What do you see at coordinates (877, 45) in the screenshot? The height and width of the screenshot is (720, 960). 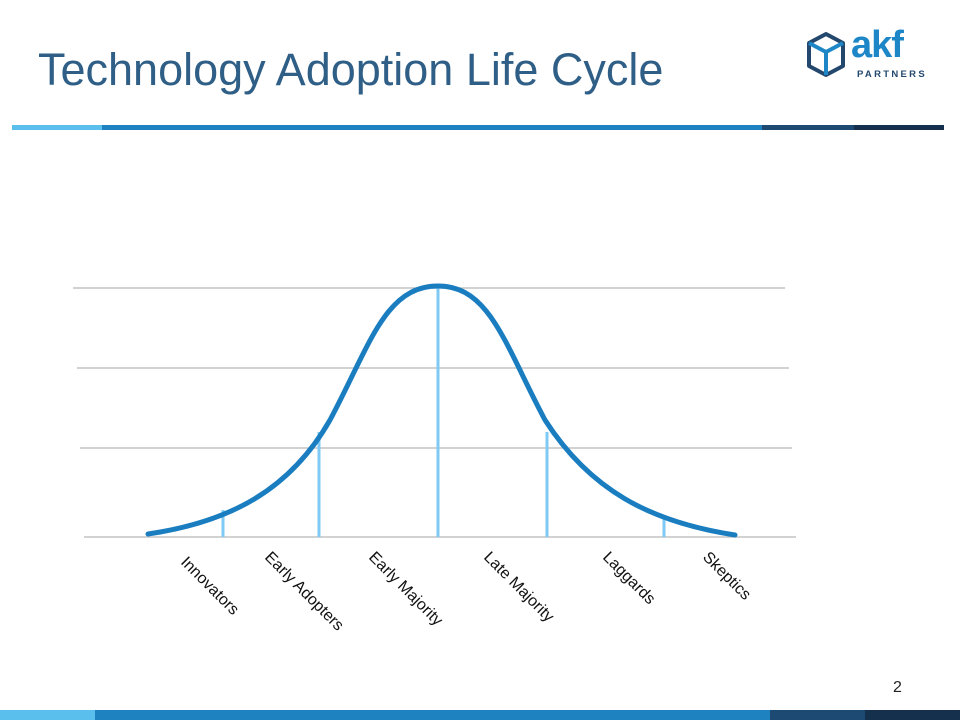 I see `logo-brand-text: akf` at bounding box center [877, 45].